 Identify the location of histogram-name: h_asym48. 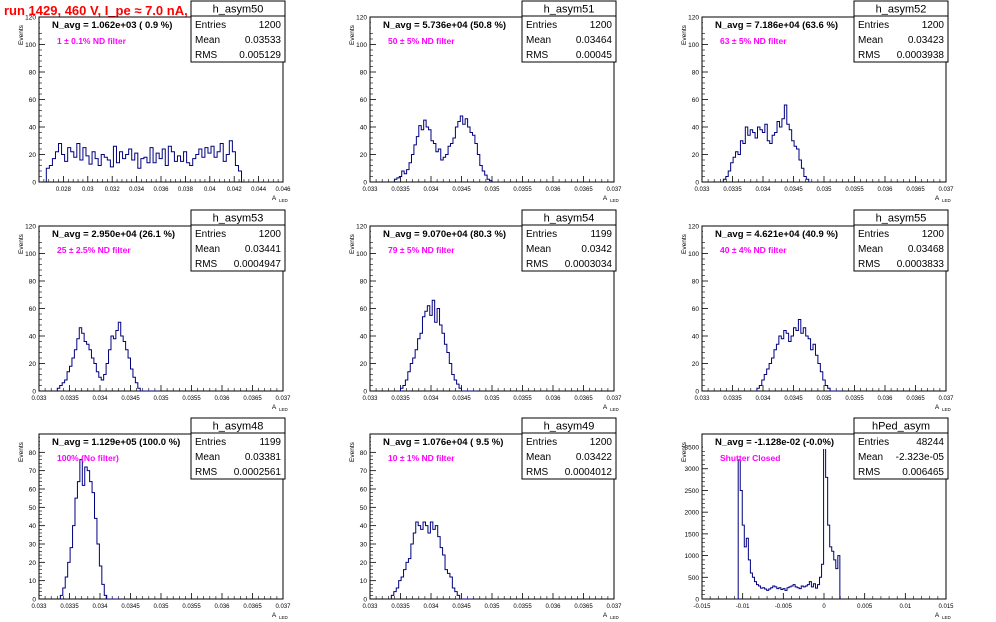
(238, 427).